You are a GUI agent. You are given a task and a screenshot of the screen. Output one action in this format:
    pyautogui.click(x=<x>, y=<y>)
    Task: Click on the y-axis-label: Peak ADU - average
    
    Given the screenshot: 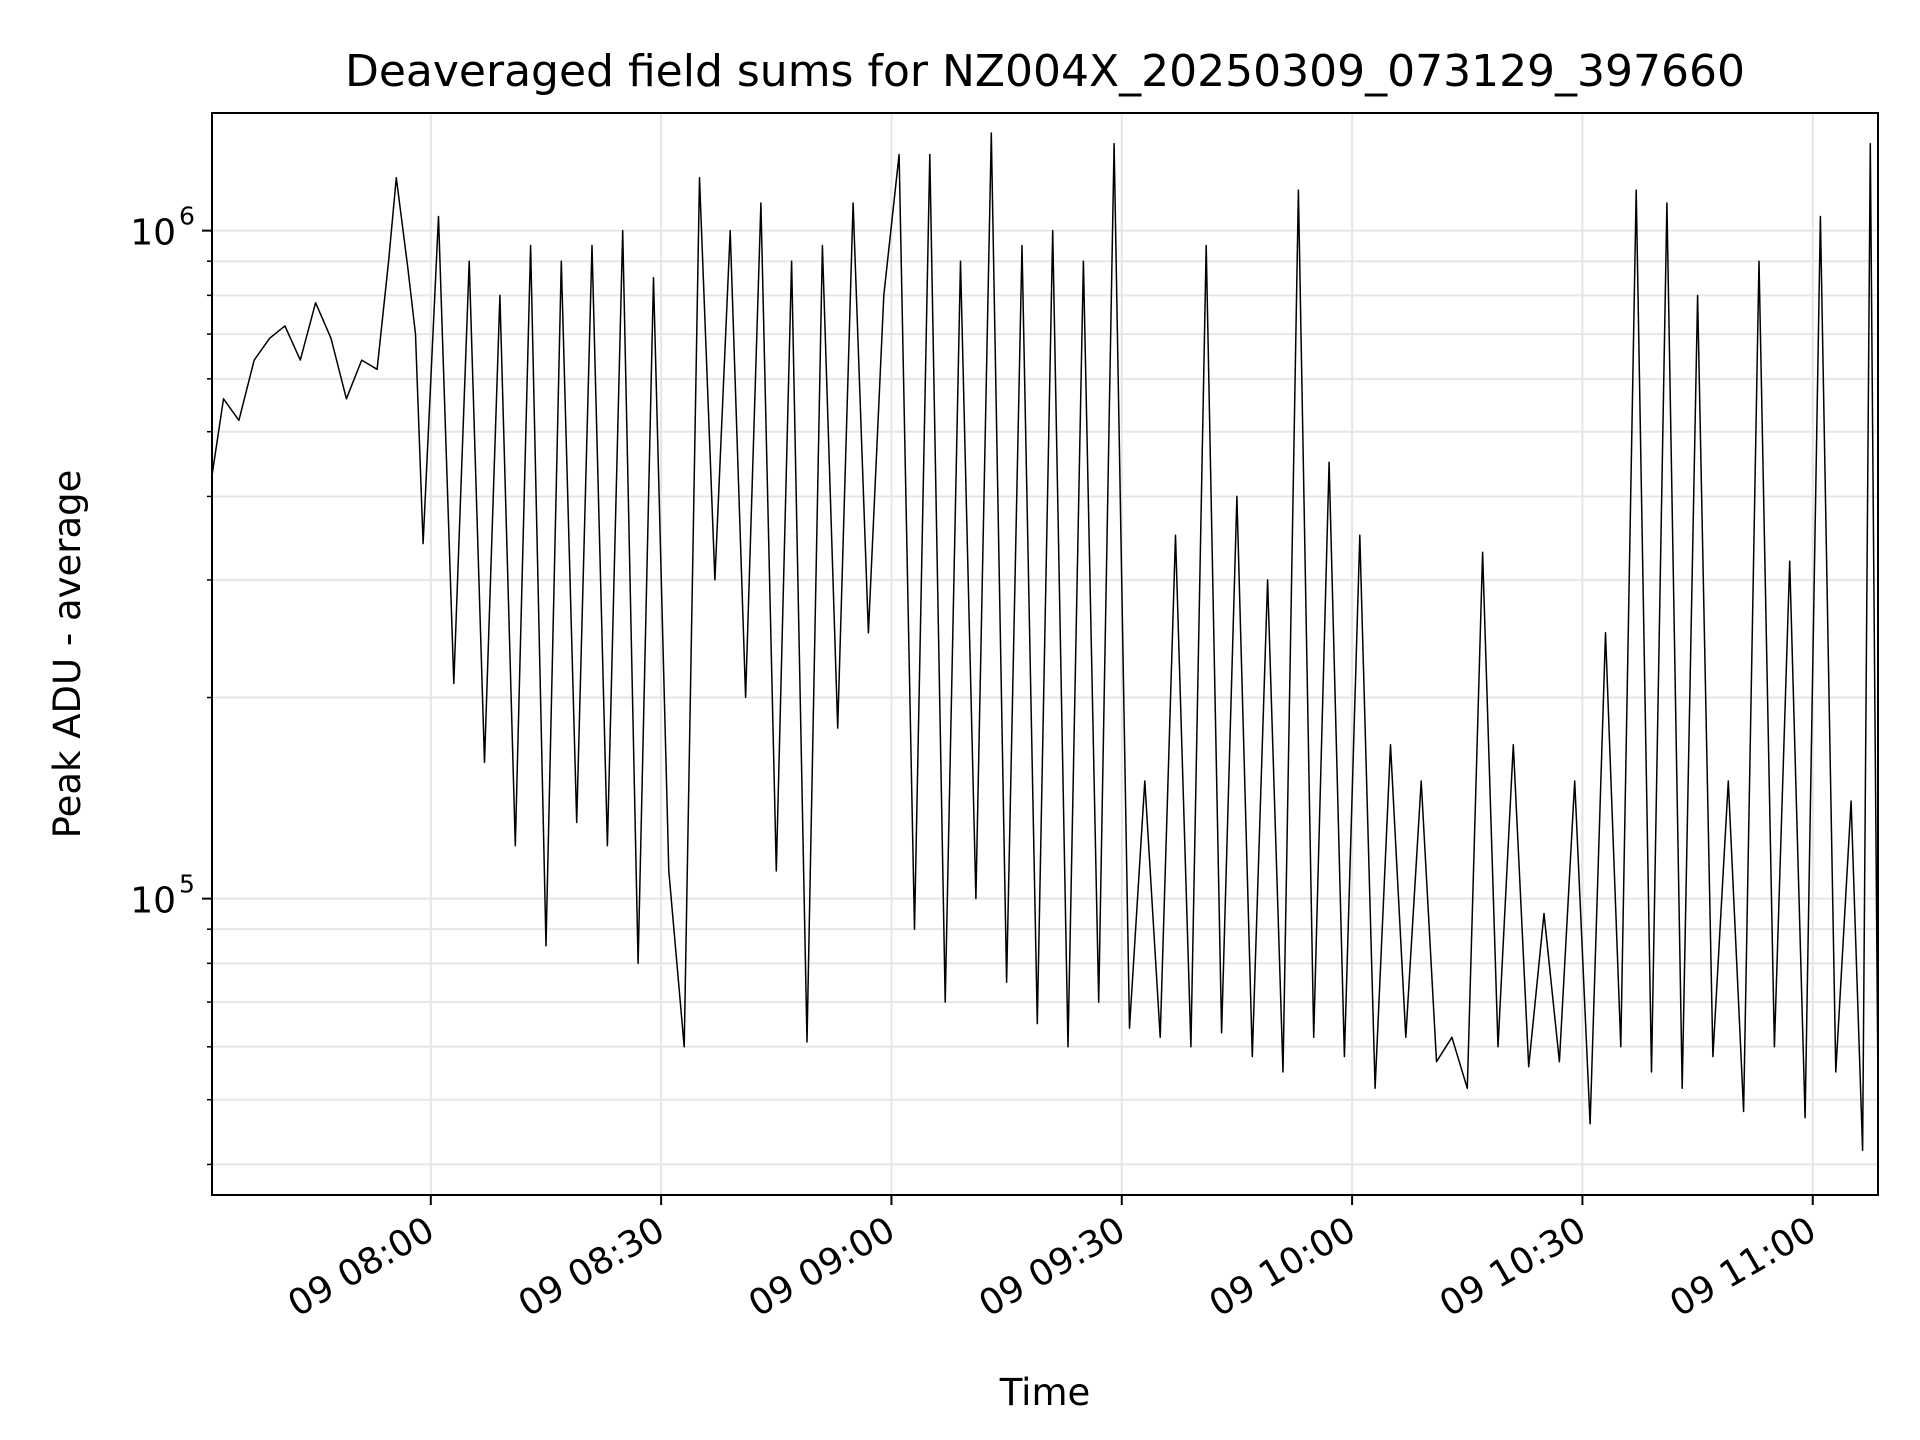 What is the action you would take?
    pyautogui.click(x=67, y=654)
    